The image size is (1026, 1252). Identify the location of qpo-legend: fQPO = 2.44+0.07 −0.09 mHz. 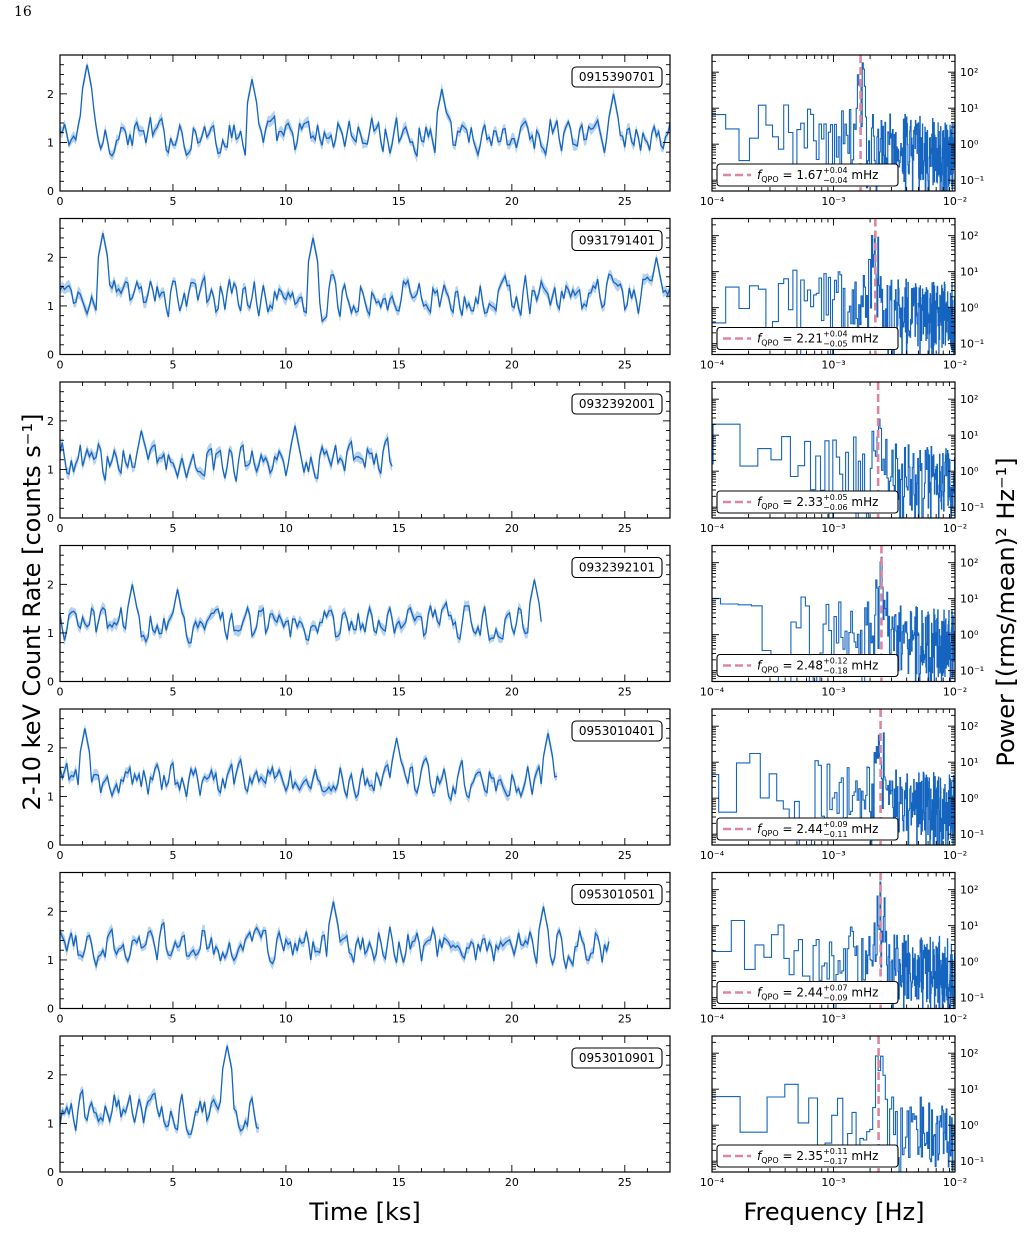
(807, 992).